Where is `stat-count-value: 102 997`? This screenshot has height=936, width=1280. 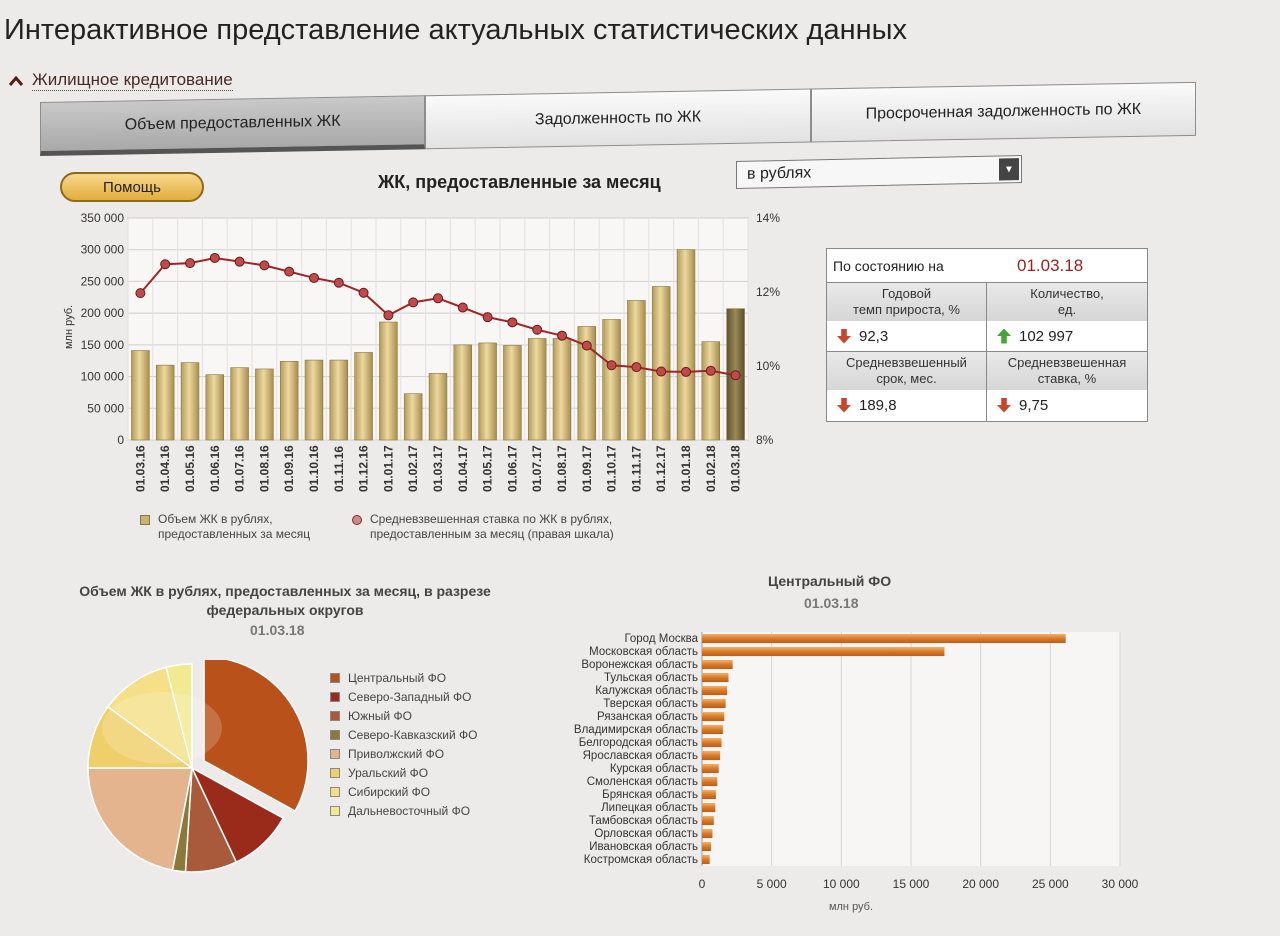
stat-count-value: 102 997 is located at coordinates (1046, 336).